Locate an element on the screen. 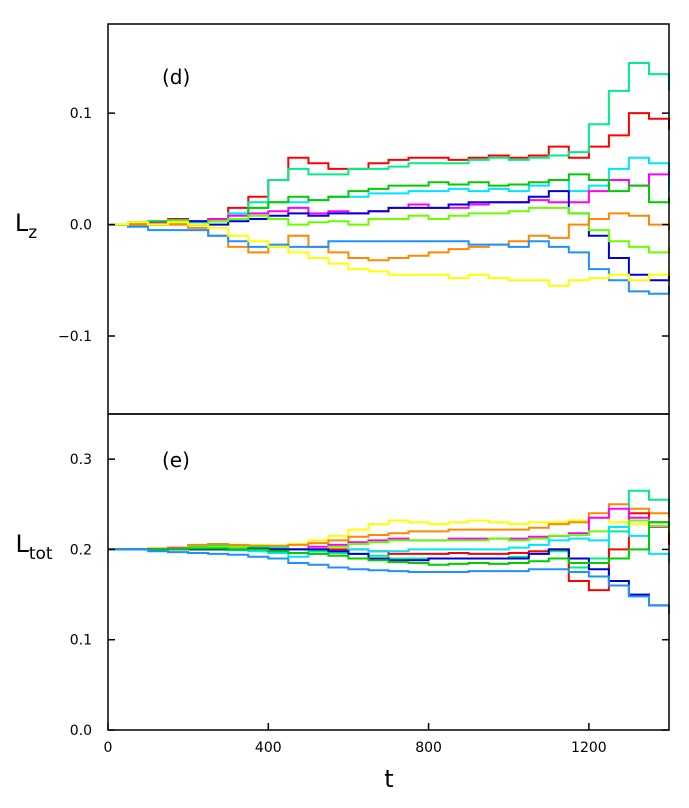 This screenshot has height=808, width=689. panel-e-ylabel-main: L is located at coordinates (22, 544).